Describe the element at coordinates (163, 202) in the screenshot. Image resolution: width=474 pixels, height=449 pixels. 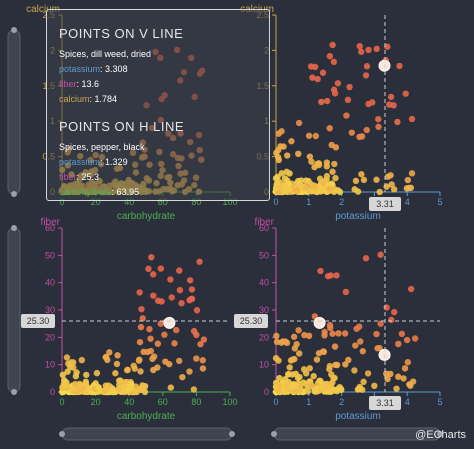
I see `x-tick-label: 60` at that location.